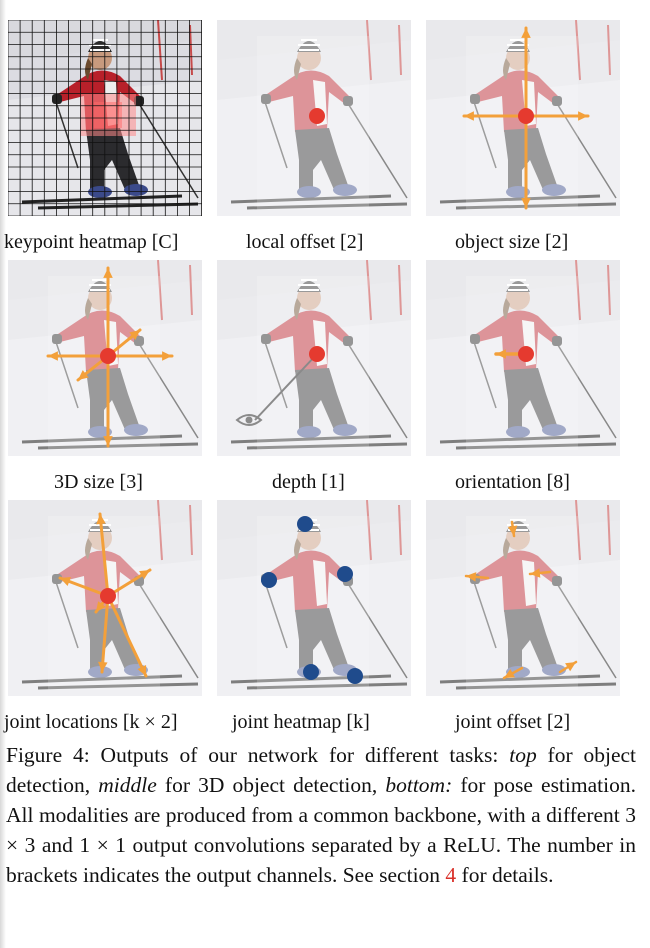 This screenshot has width=650, height=948. I want to click on label-object-size: object size [2], so click(512, 242).